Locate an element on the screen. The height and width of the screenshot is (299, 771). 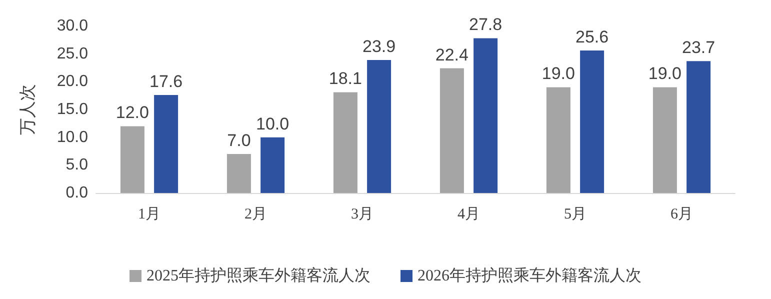
data-label: 7.0 is located at coordinates (239, 140).